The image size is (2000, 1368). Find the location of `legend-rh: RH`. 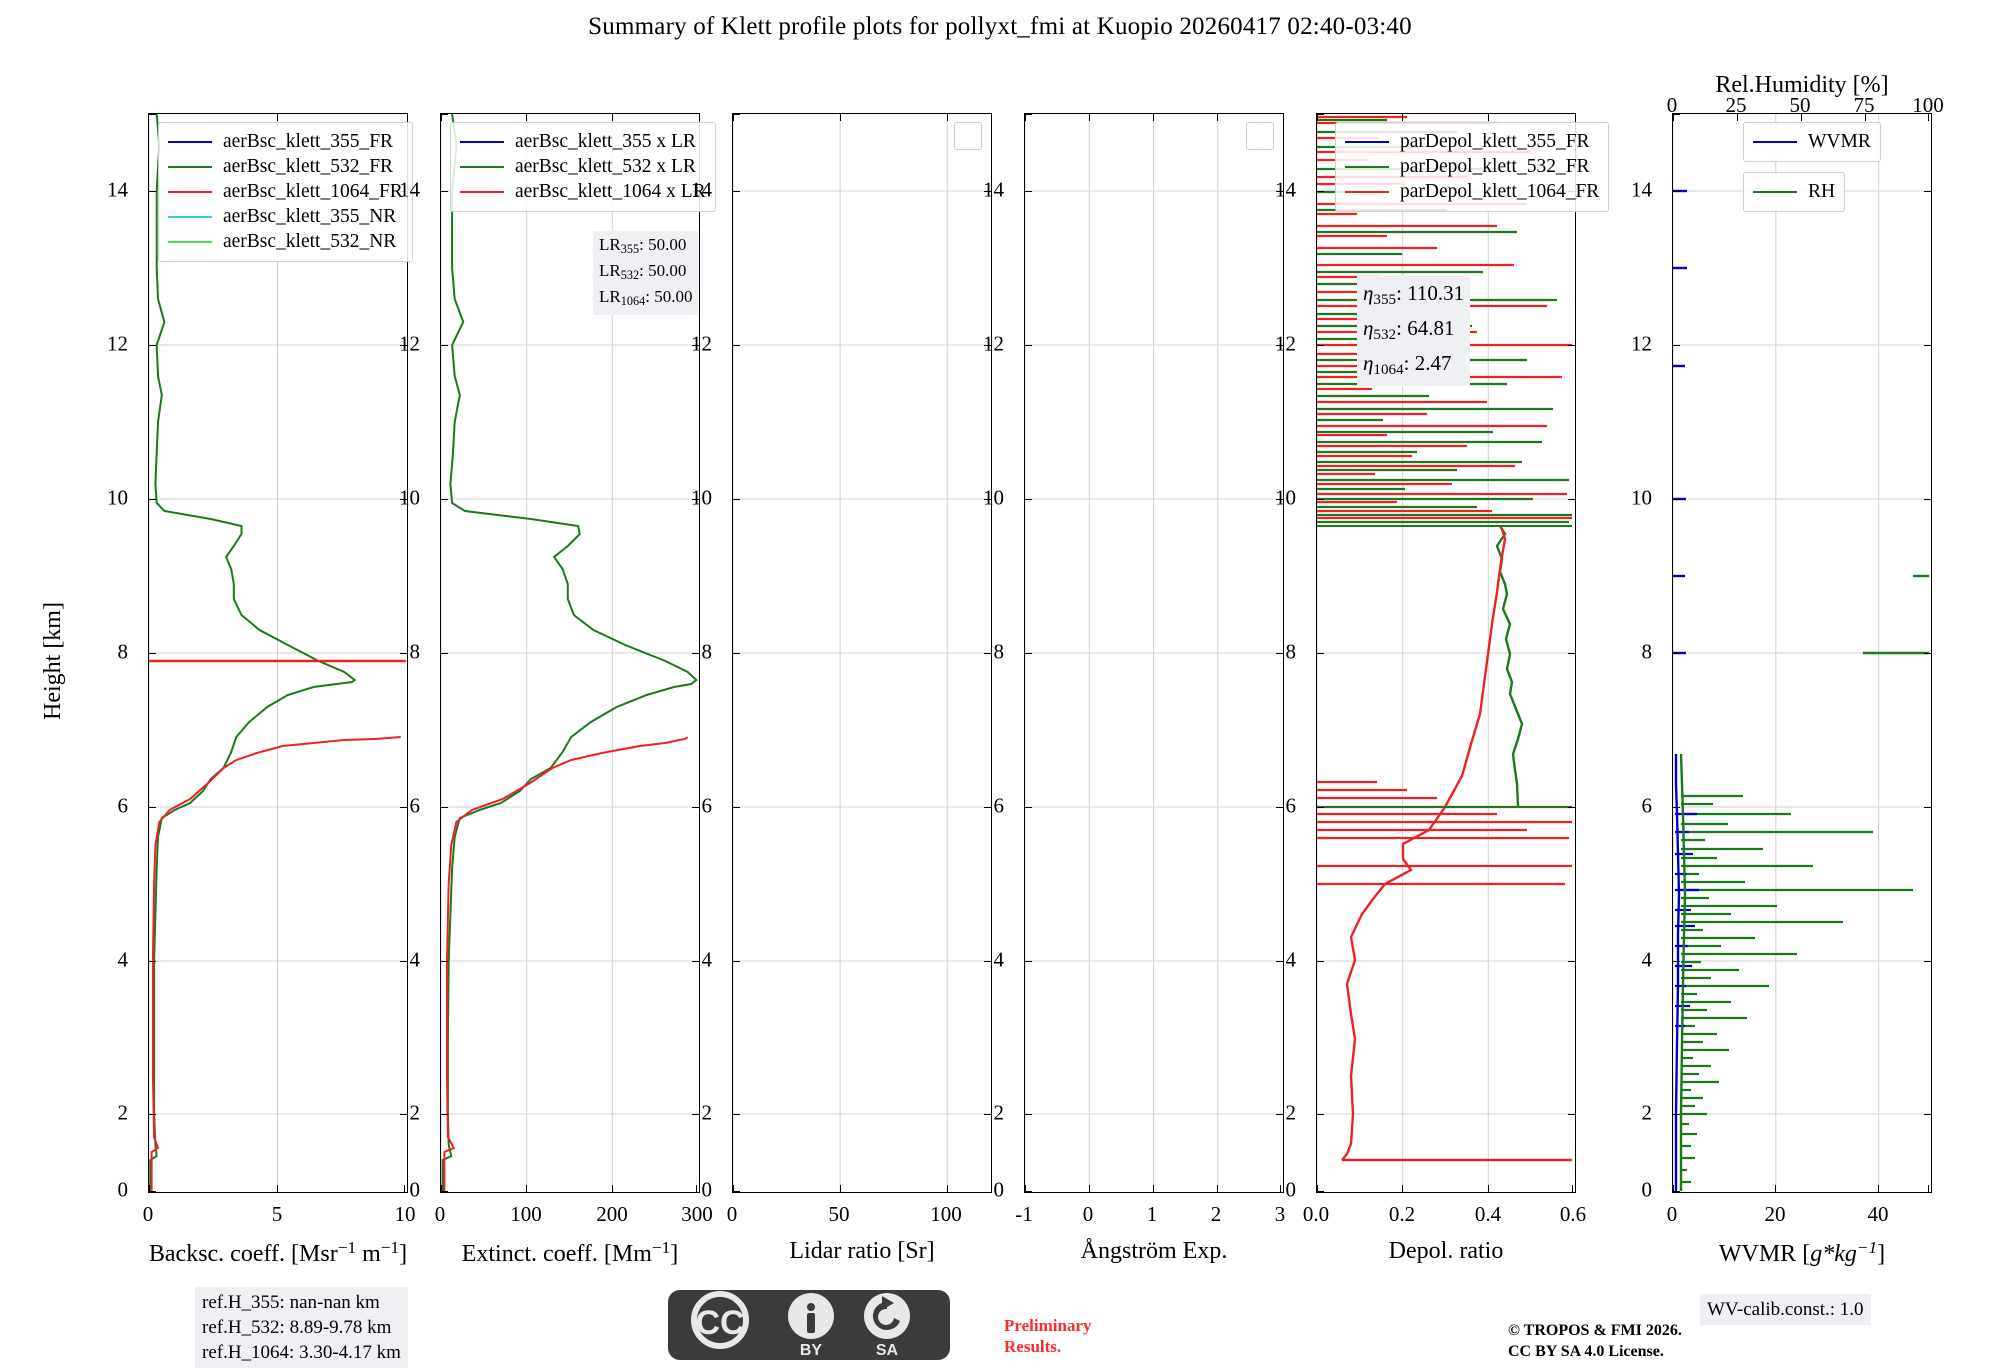

legend-rh: RH is located at coordinates (1794, 192).